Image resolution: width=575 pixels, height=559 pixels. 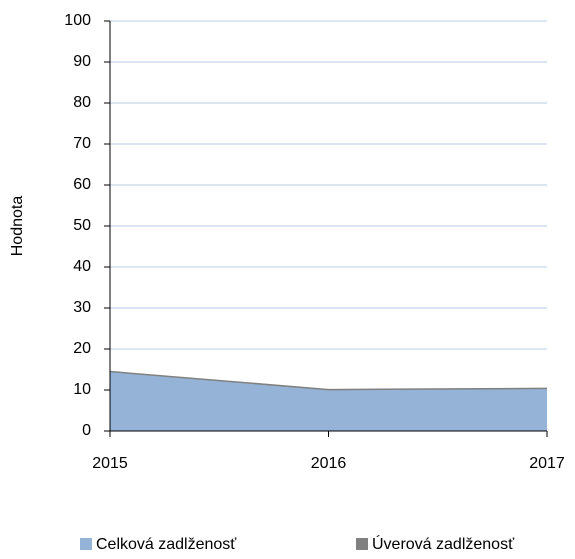 What do you see at coordinates (329, 463) in the screenshot?
I see `x-tick-label: 2016` at bounding box center [329, 463].